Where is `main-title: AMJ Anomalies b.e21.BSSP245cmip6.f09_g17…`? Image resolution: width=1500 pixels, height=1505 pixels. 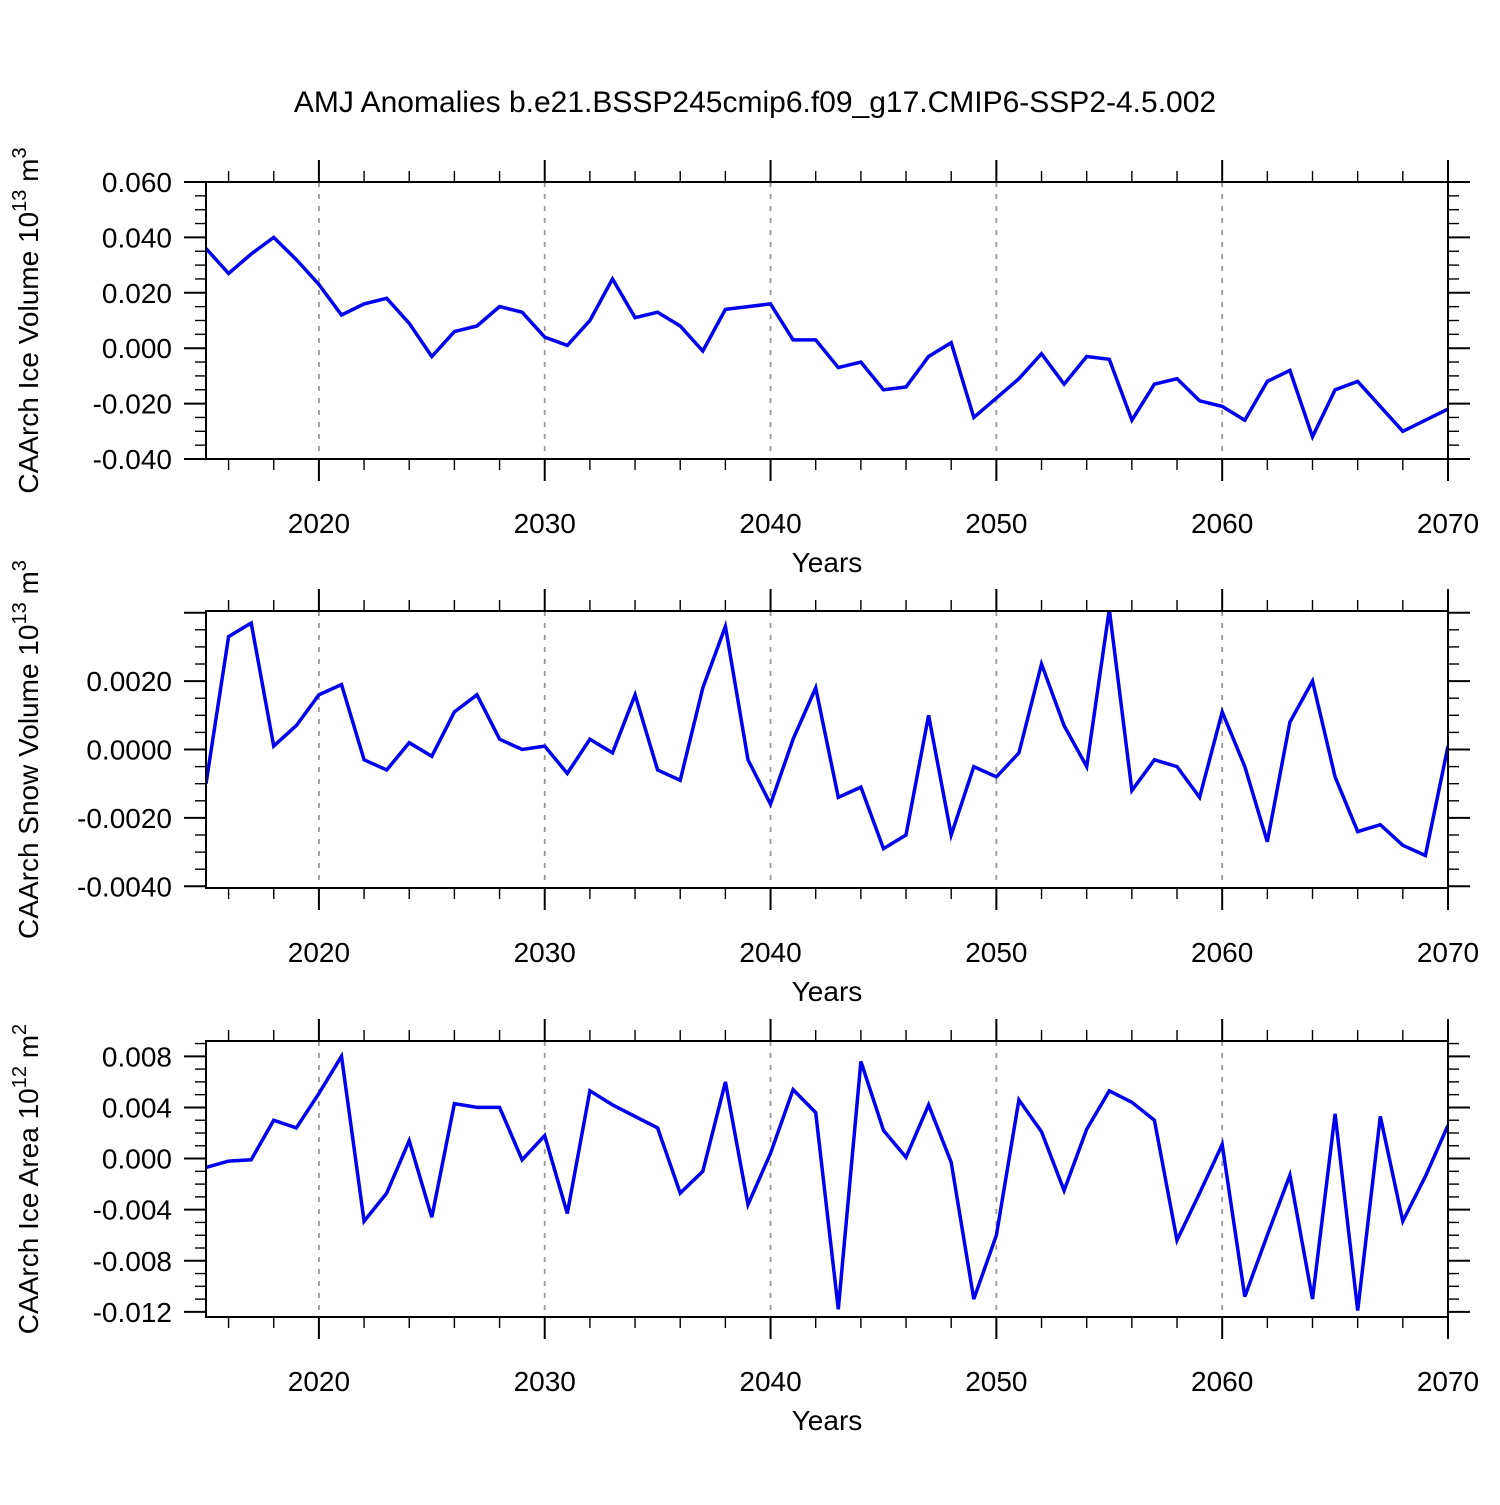 main-title: AMJ Anomalies b.e21.BSSP245cmip6.f09_g17… is located at coordinates (755, 102).